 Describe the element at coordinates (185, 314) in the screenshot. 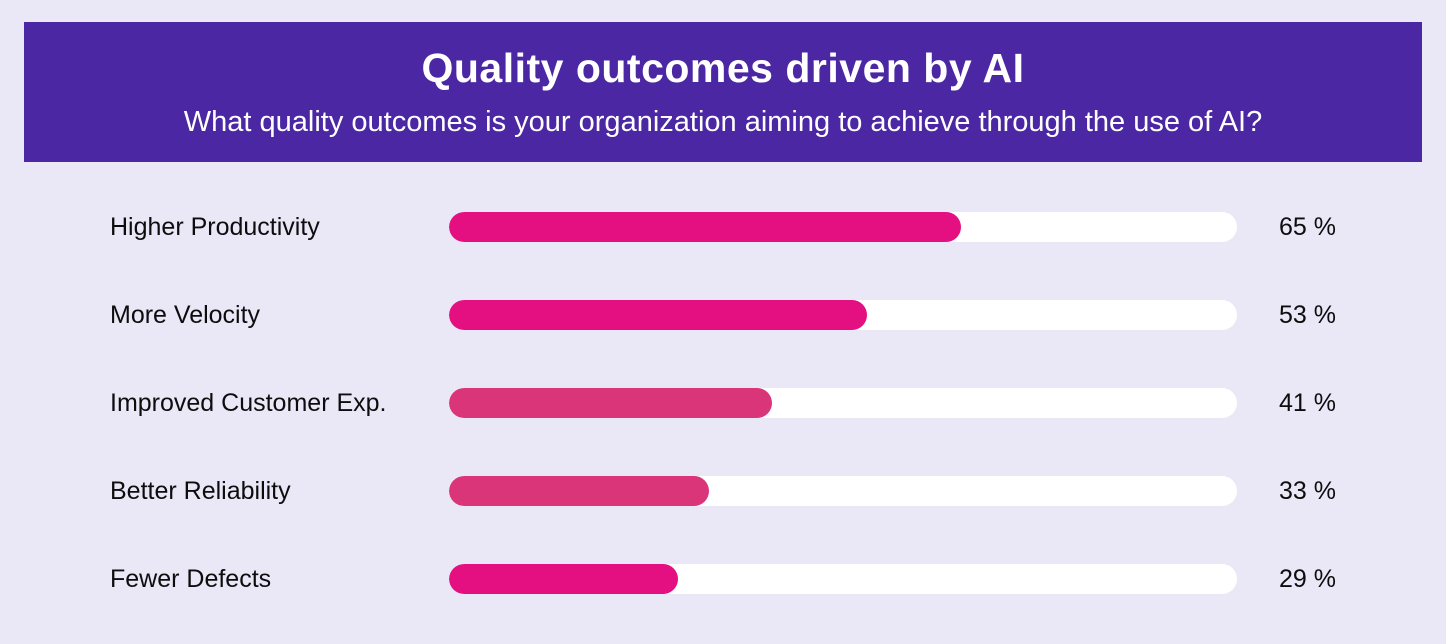

I see `category-label: More Velocity` at that location.